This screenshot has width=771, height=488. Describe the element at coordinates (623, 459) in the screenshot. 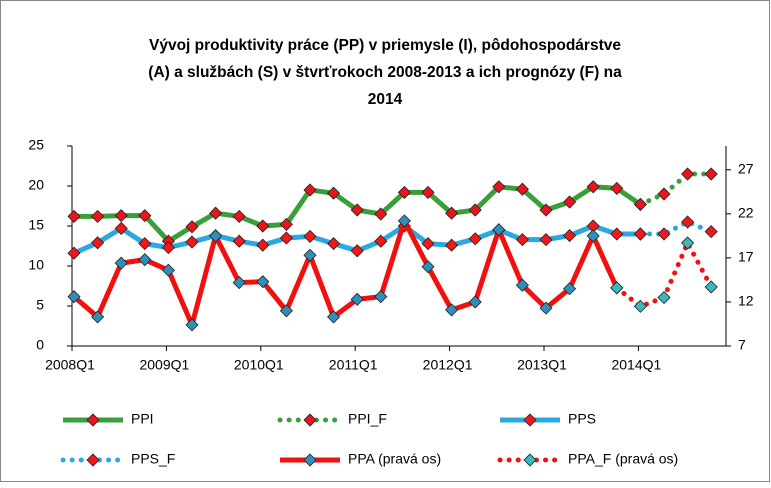

I see `legend-label: PPA_F (pravá os)` at that location.